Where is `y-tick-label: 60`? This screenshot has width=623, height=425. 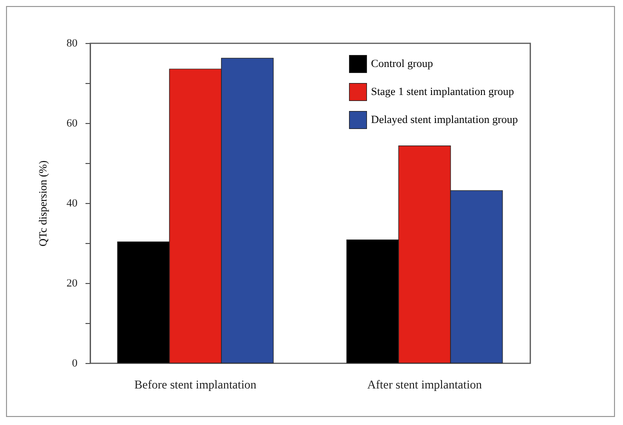 y-tick-label: 60 is located at coordinates (72, 124).